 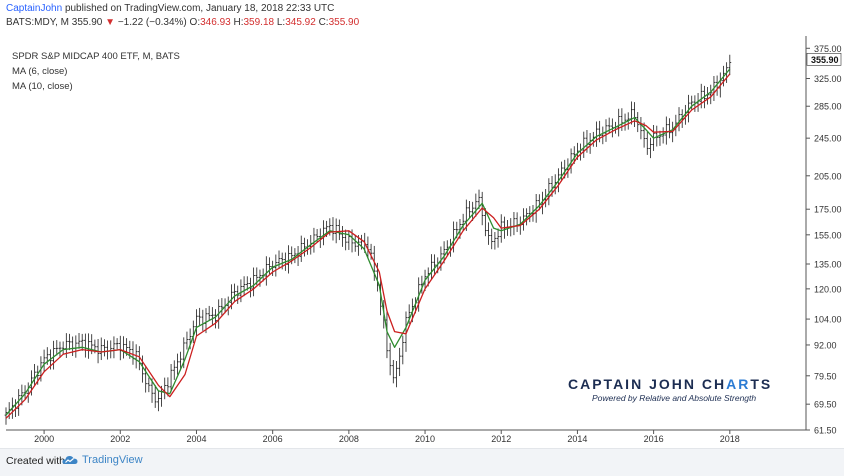 What do you see at coordinates (828, 176) in the screenshot?
I see `y-tick-label: 205.00` at bounding box center [828, 176].